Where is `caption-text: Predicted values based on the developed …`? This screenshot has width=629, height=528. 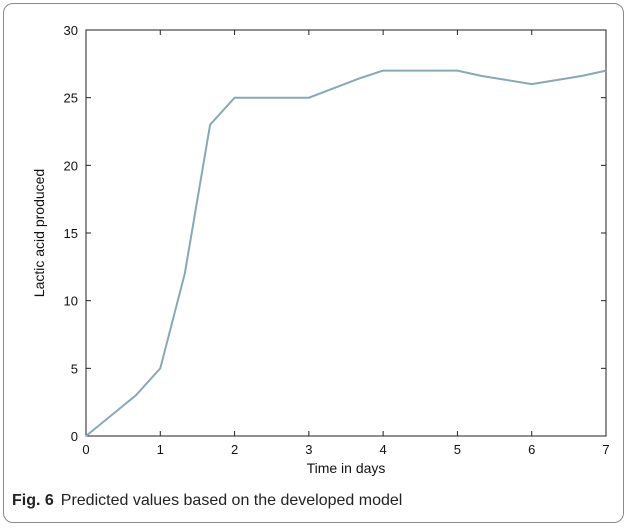 caption-text: Predicted values based on the developed … is located at coordinates (231, 500).